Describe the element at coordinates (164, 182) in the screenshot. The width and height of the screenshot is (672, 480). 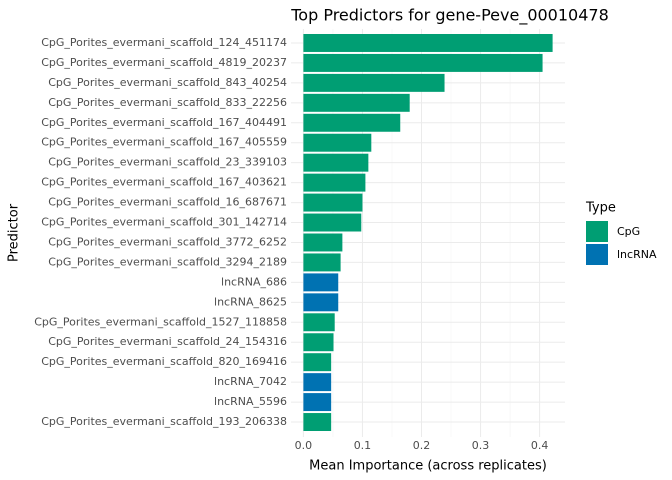
I see `y-tick-label: CpG_Porites_evermani_scaffold_167_403621` at that location.